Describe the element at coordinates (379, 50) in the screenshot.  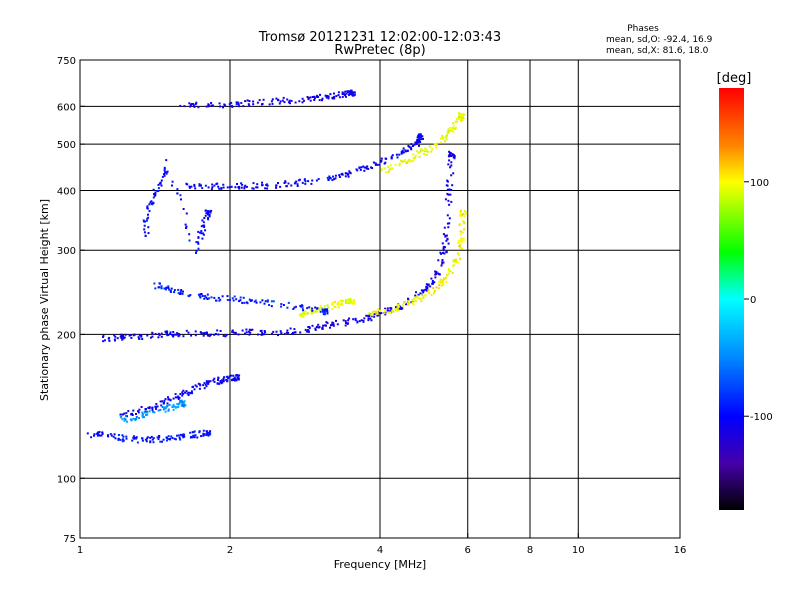
I see `chart-subtitle: RwPretec (8p)` at that location.